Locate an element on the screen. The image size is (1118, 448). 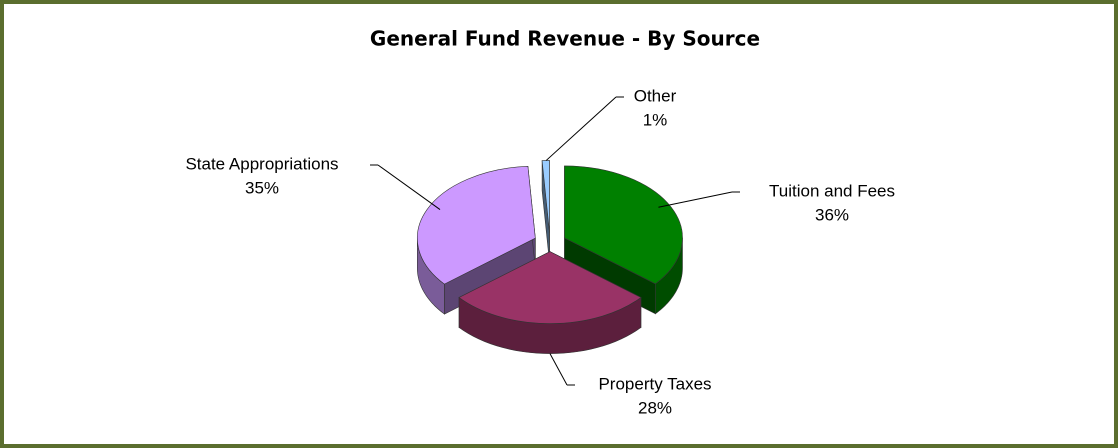
slice-label: Tuition and Fees is located at coordinates (832, 190).